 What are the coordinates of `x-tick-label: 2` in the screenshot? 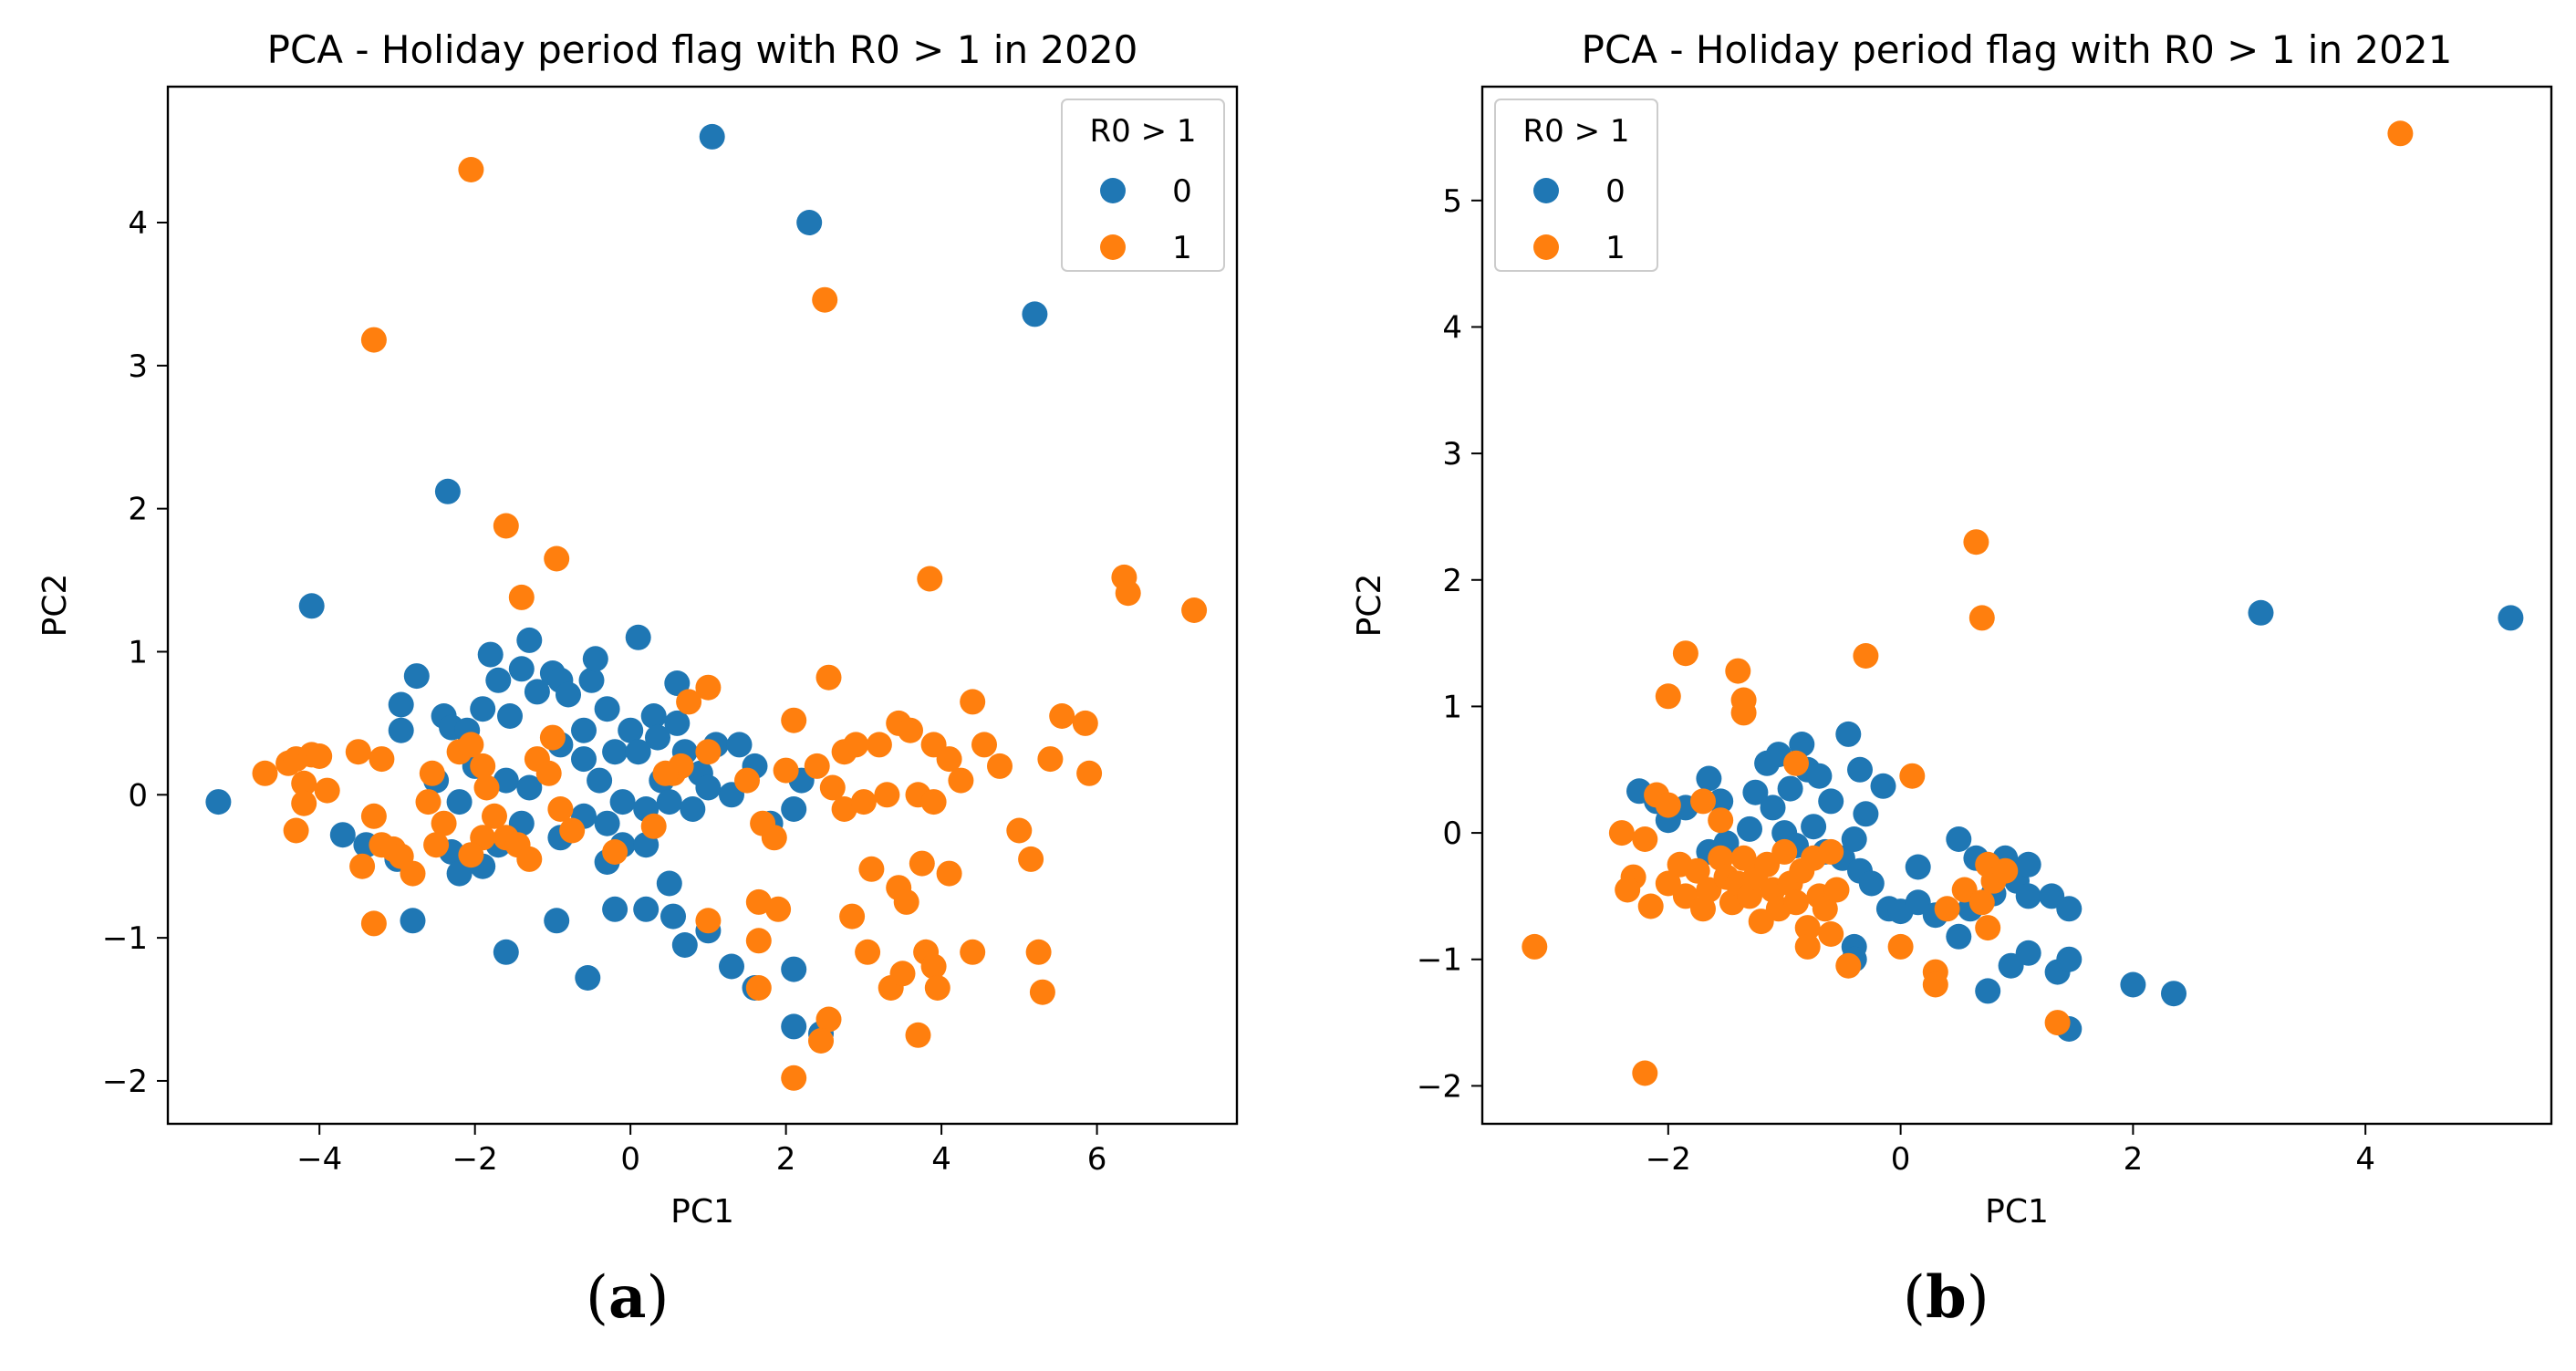 It's located at (2134, 1159).